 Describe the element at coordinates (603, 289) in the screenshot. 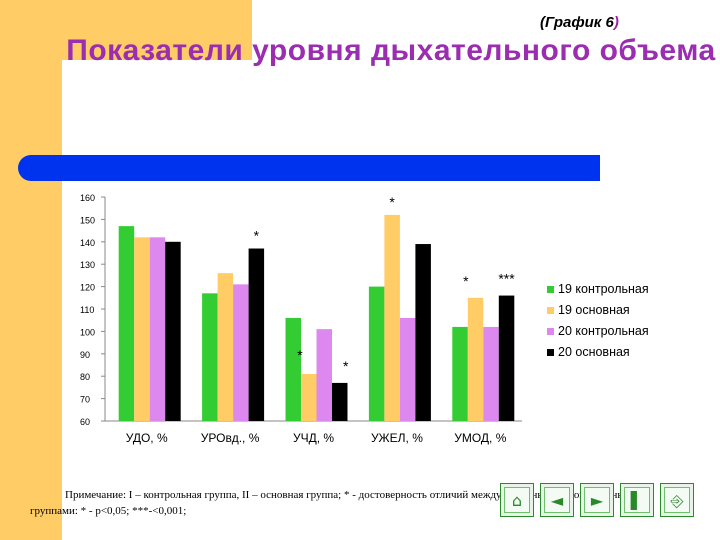

I see `legend-label: 19 контрольная` at that location.